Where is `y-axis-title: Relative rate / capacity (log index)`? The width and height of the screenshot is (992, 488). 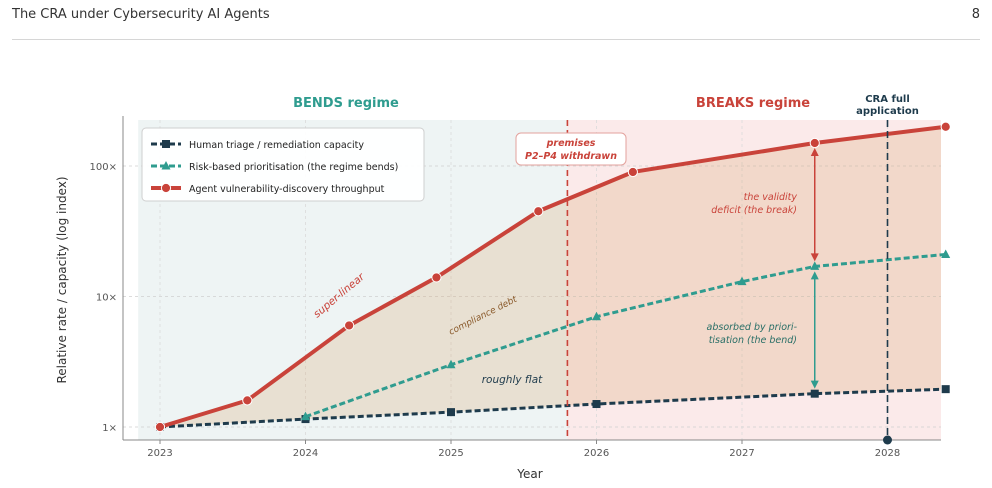
y-axis-title: Relative rate / capacity (log index) is located at coordinates (62, 279).